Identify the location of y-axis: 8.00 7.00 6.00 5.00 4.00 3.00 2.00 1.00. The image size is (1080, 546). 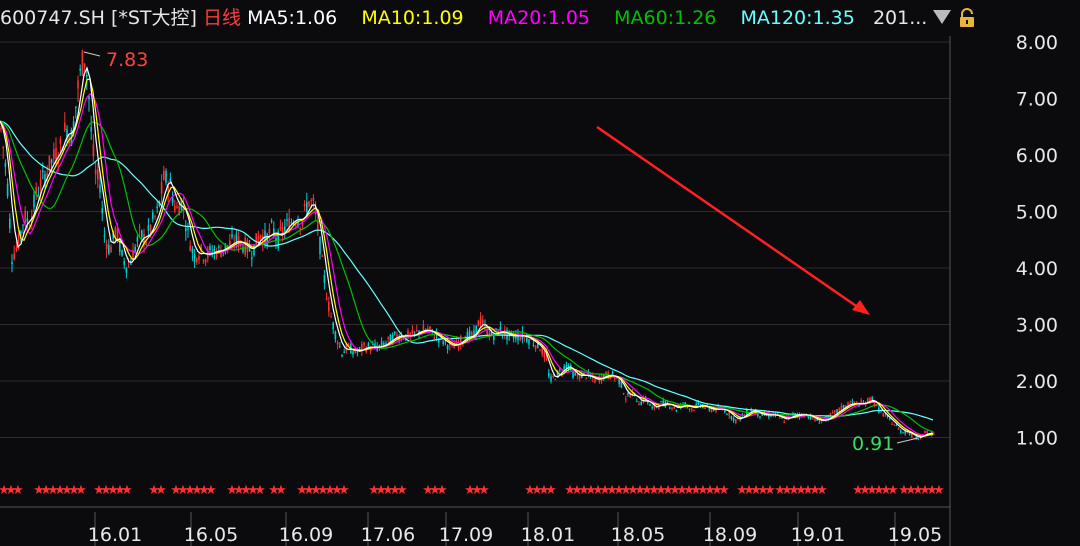
(1037, 241).